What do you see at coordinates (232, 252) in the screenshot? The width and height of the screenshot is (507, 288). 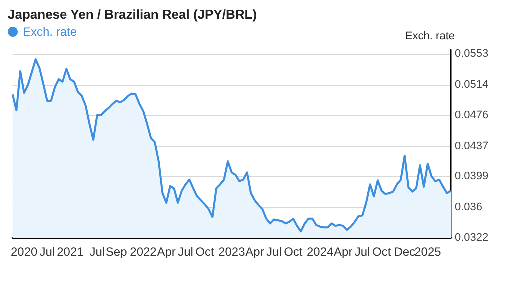 I see `x-tick-label: 2023` at bounding box center [232, 252].